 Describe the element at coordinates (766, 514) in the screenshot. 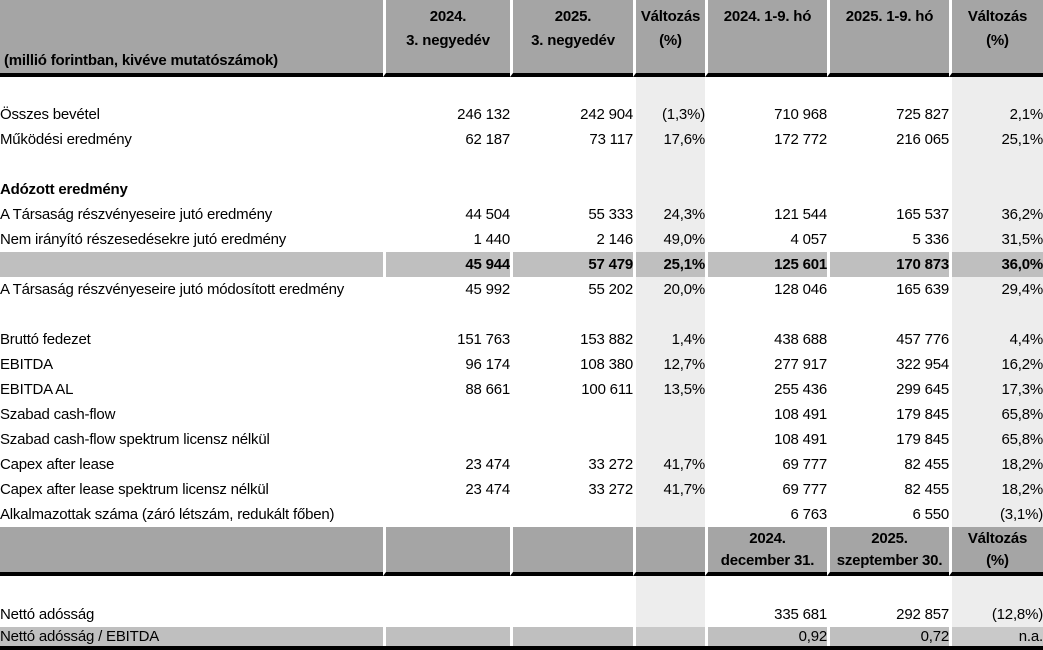

I see `cell-value: 6 763` at that location.